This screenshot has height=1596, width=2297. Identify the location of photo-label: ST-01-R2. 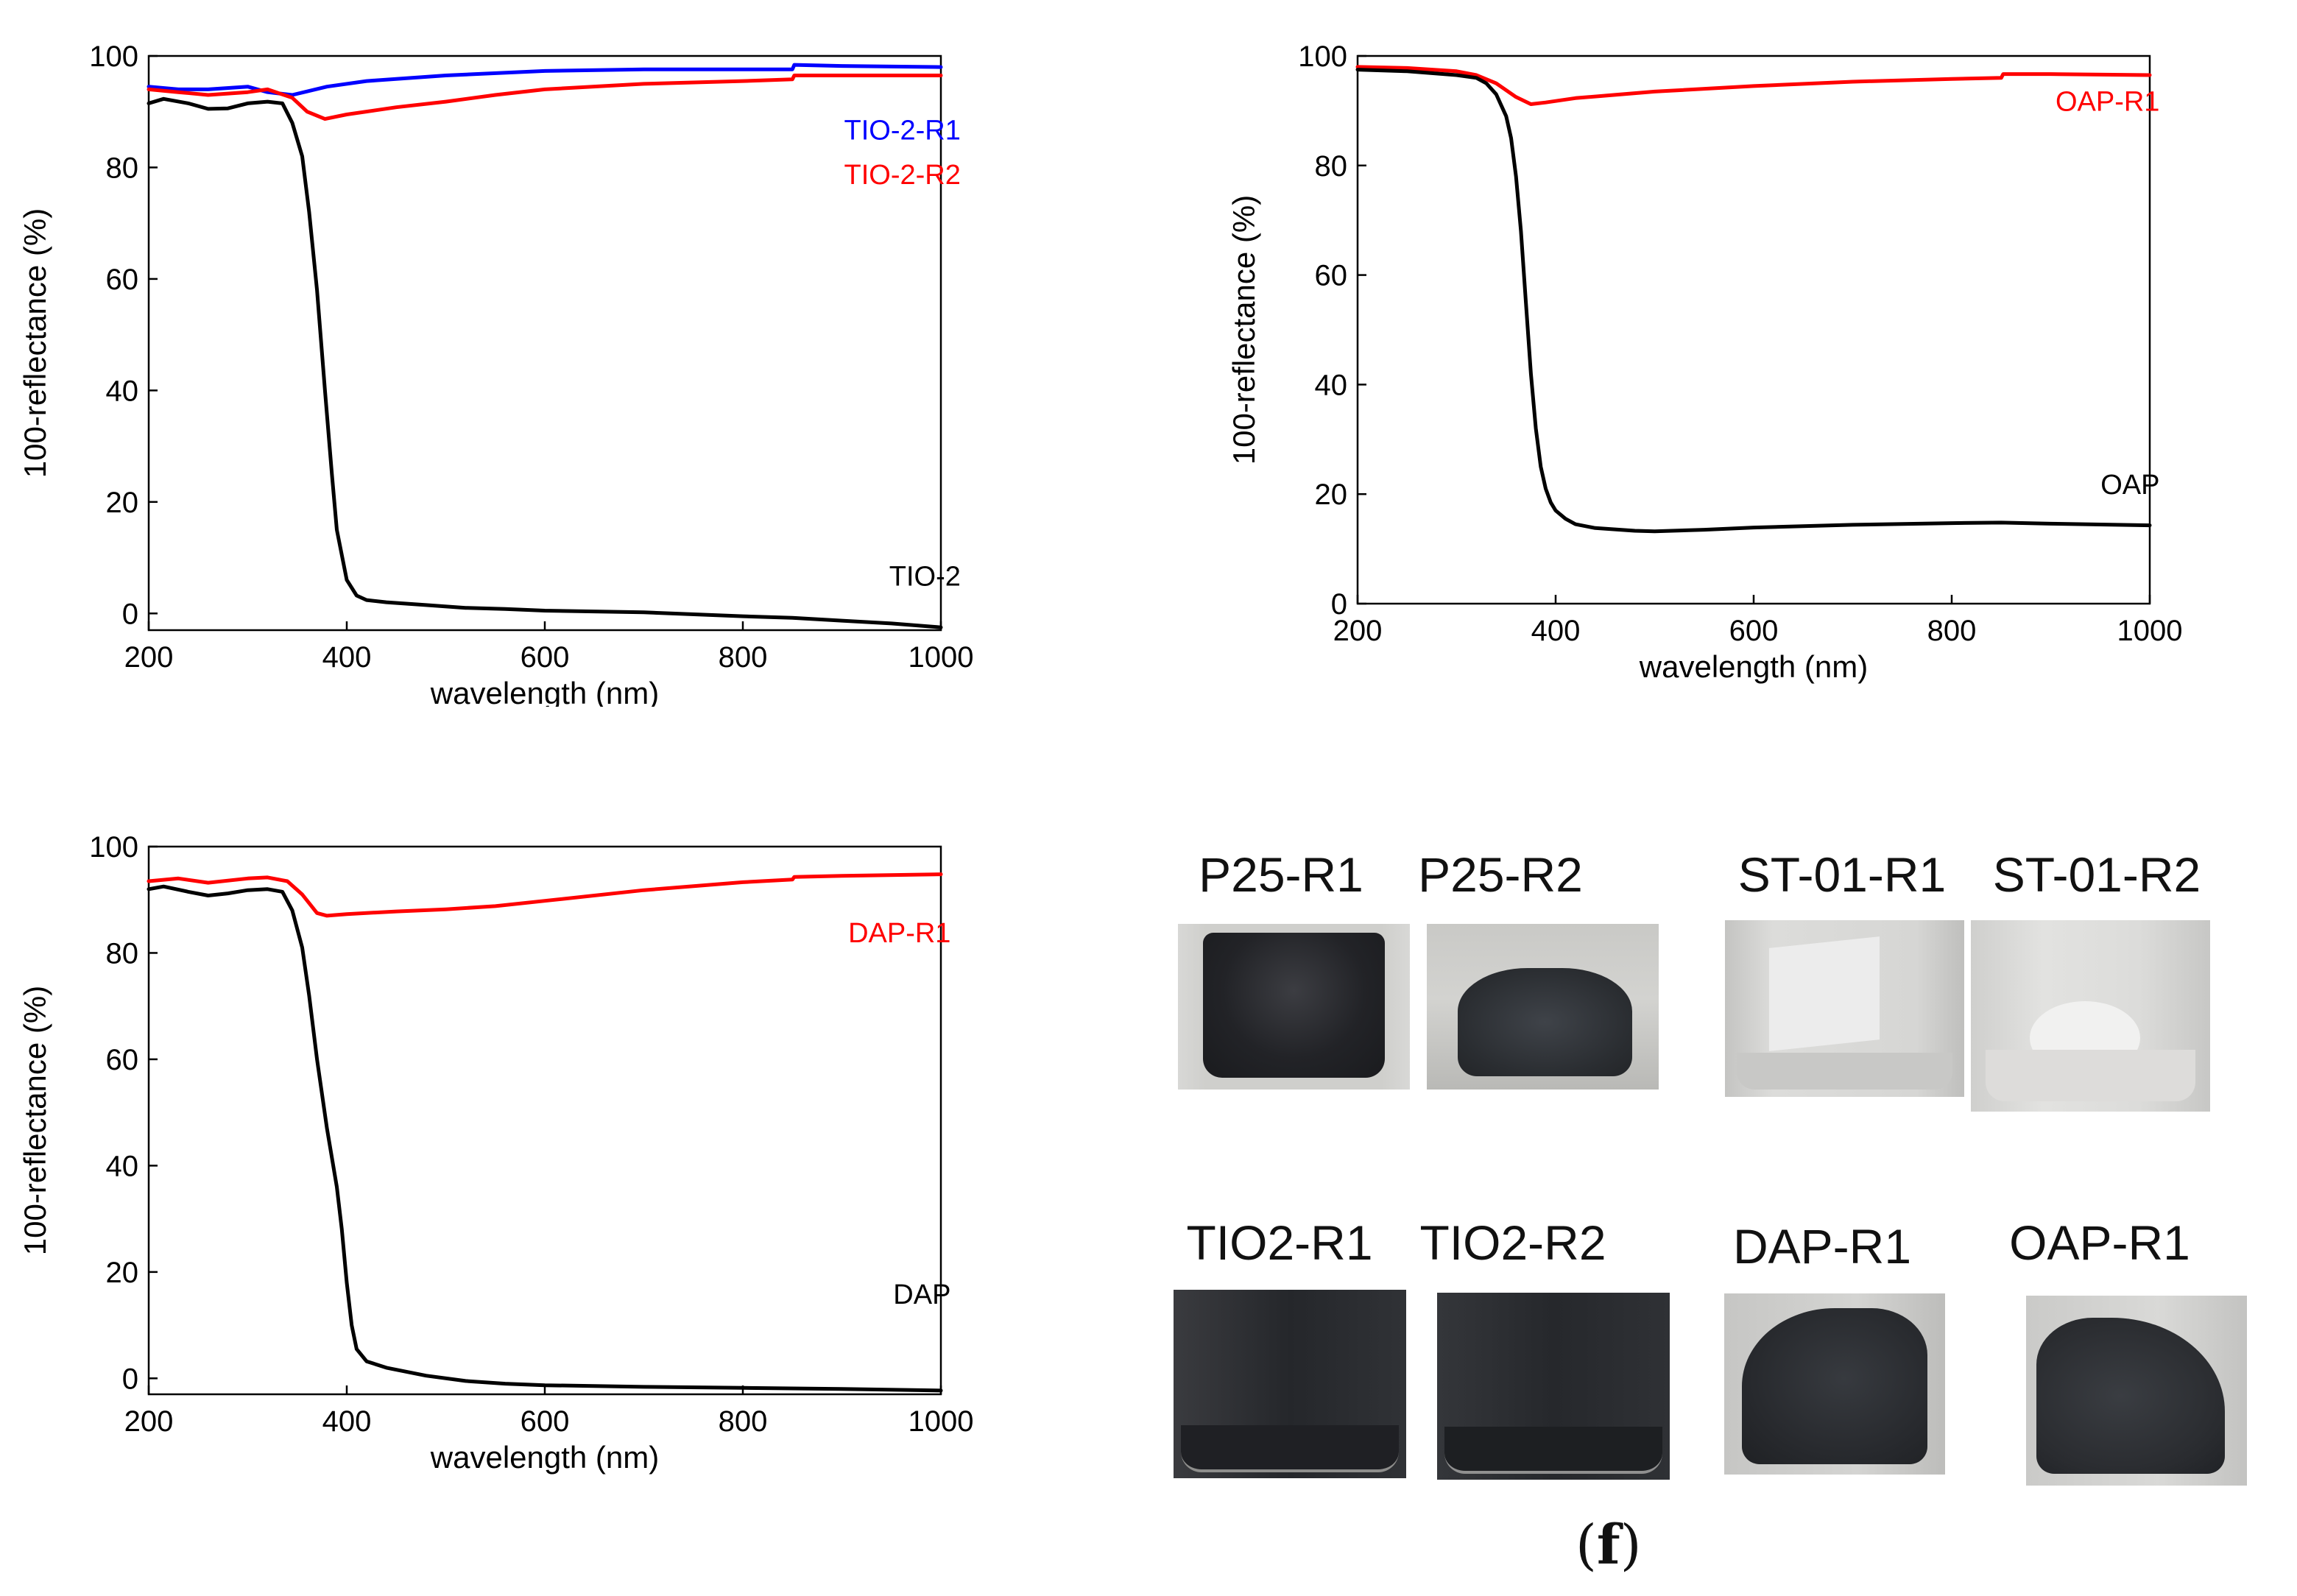
(2096, 875).